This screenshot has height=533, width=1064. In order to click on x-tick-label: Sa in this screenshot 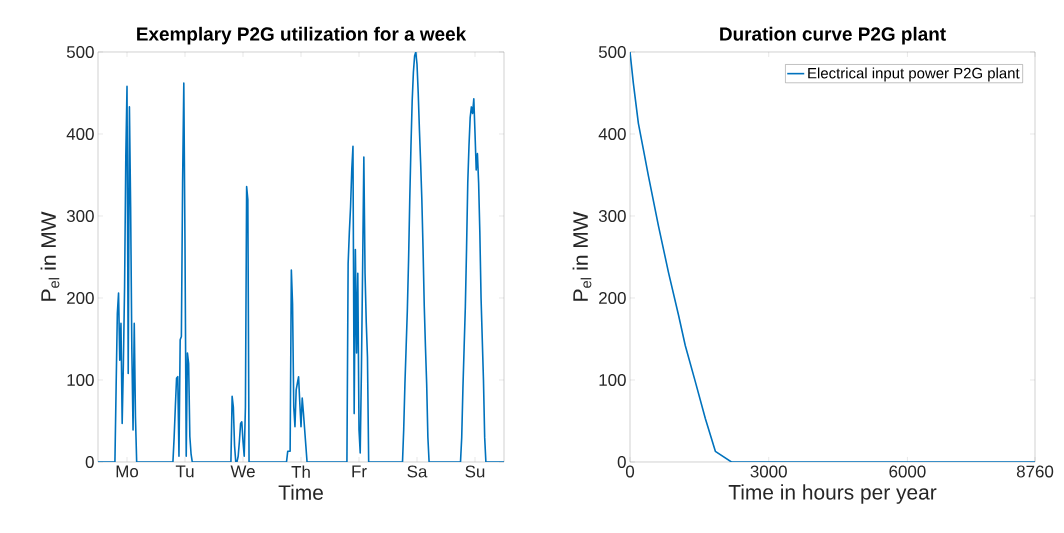, I will do `click(417, 471)`.